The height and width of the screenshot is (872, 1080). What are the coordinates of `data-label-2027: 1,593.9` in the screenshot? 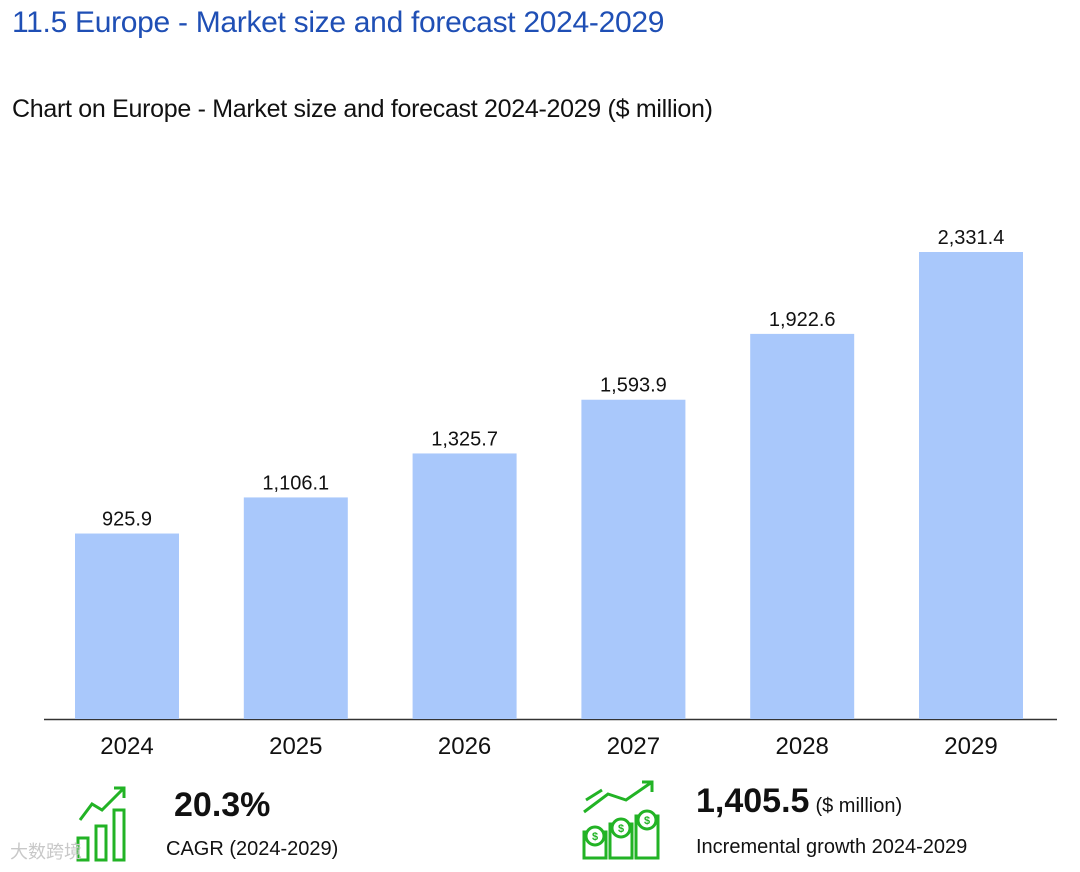 It's located at (633, 386).